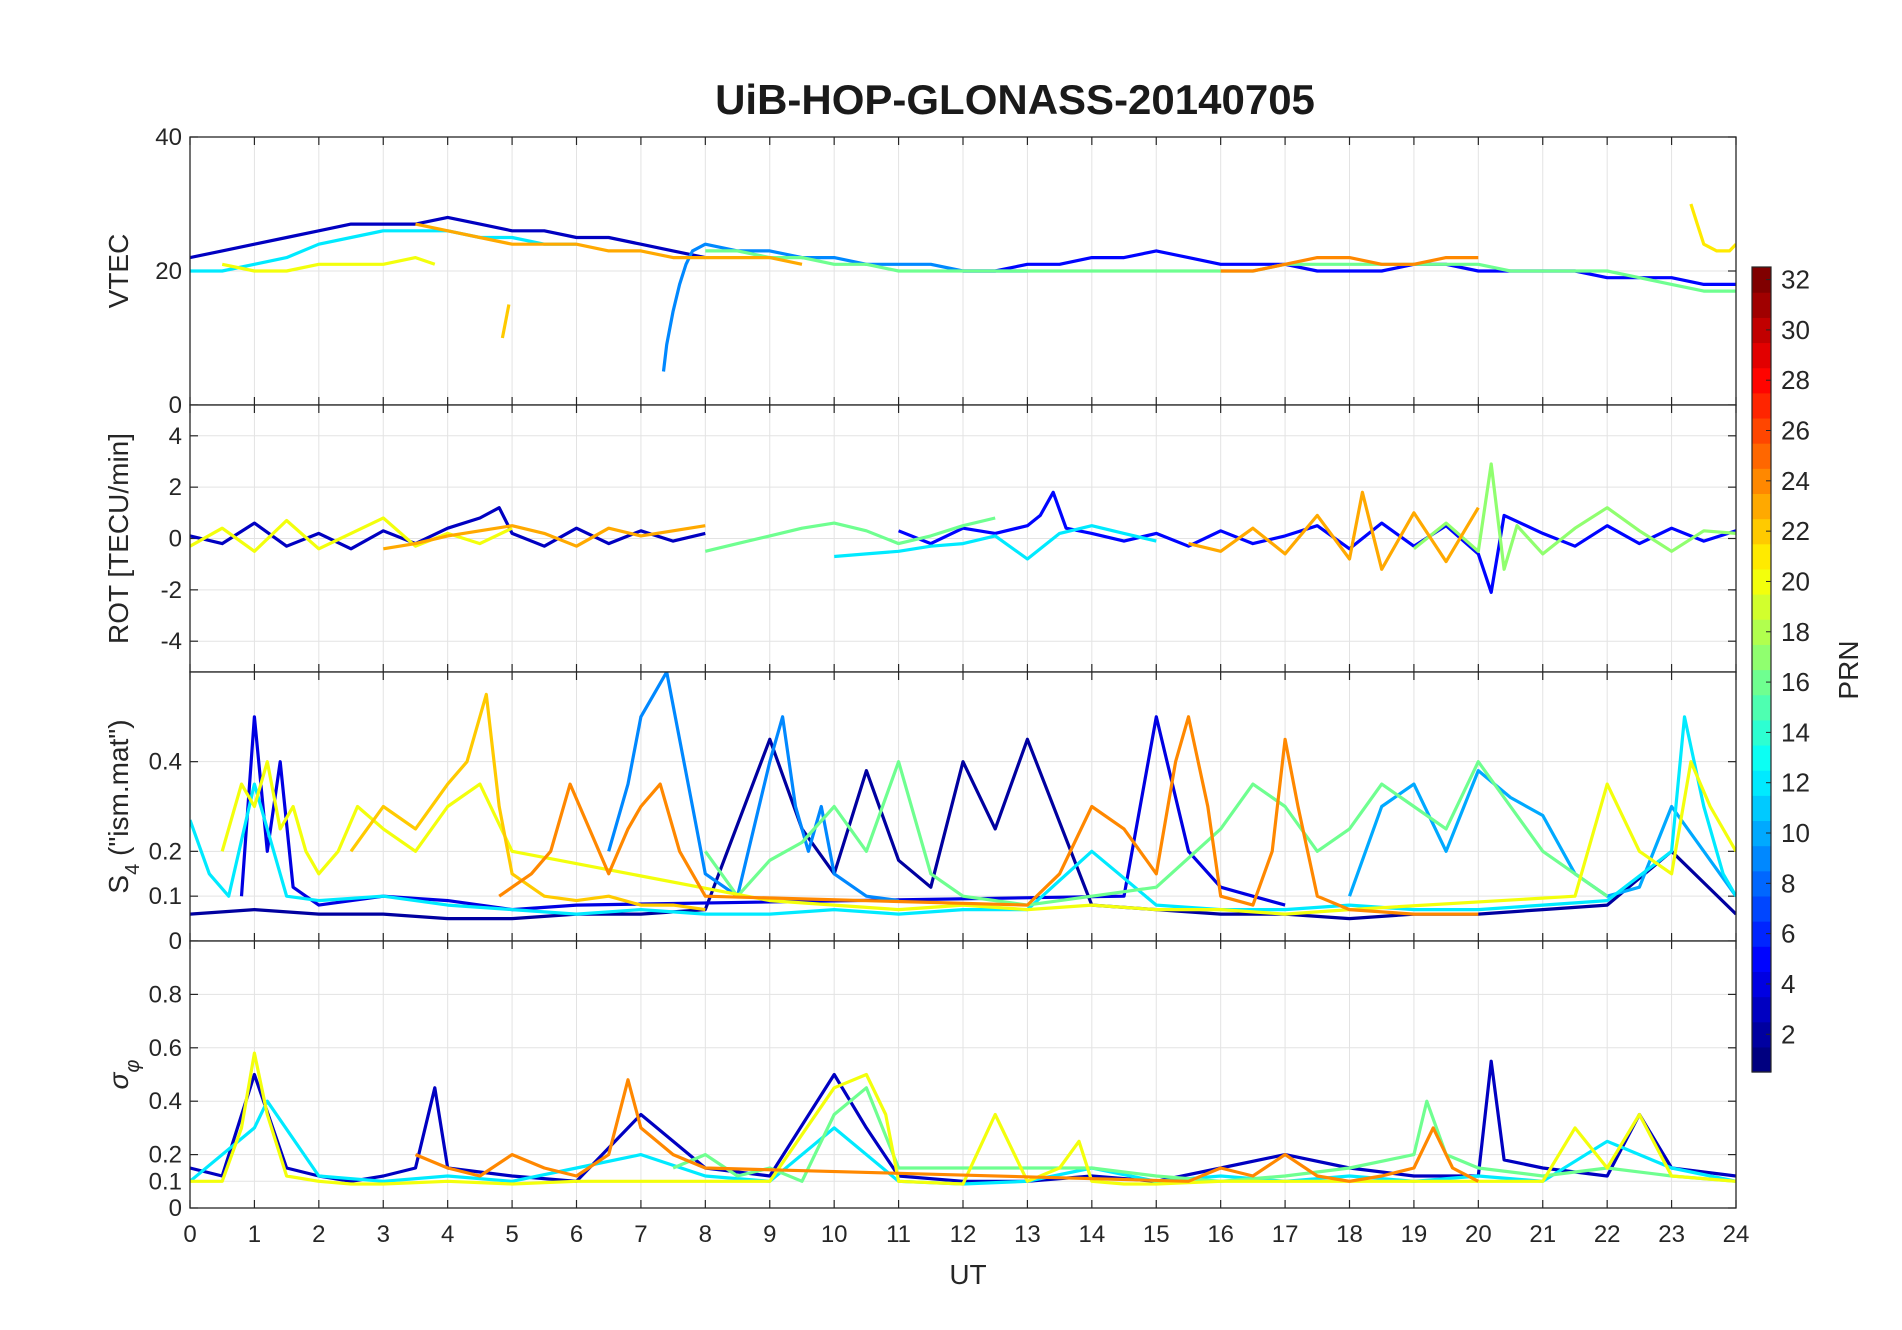 The height and width of the screenshot is (1330, 1902). Describe the element at coordinates (967, 1274) in the screenshot. I see `x-axis-label: UT` at that location.